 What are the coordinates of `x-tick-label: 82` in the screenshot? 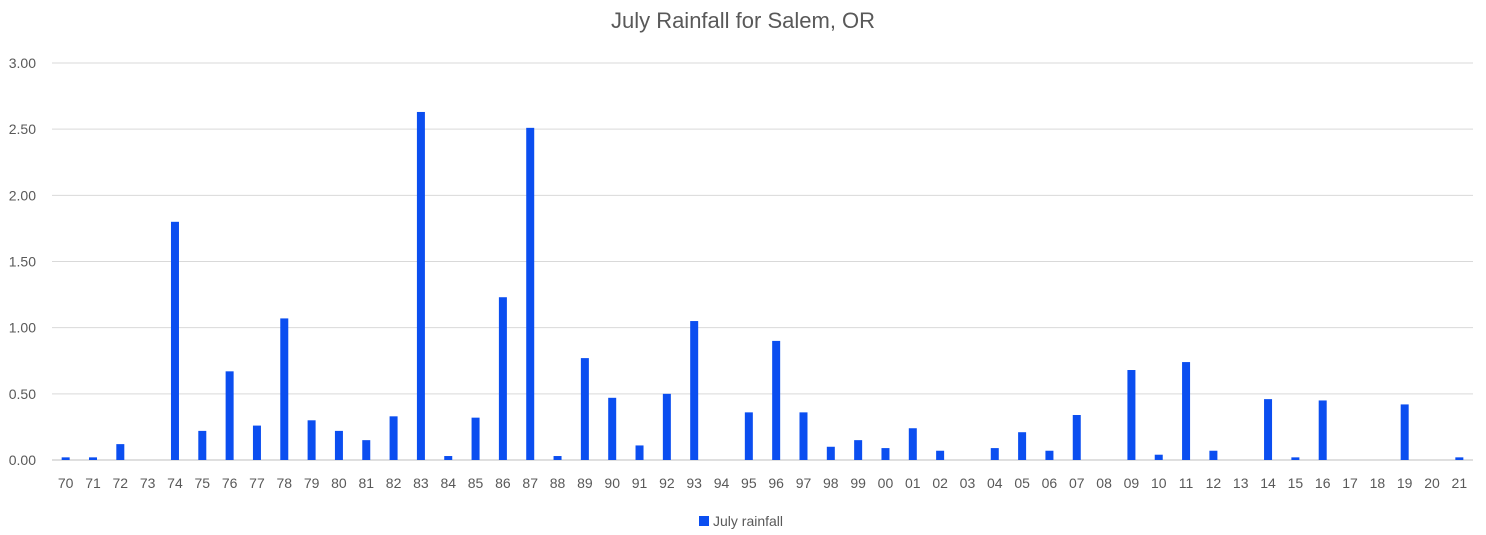 It's located at (394, 483).